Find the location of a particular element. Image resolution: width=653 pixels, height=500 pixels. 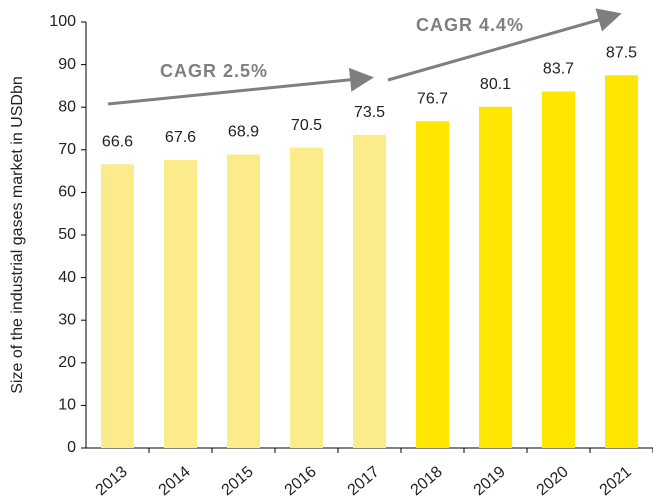

data-label: 83.7 is located at coordinates (558, 69).